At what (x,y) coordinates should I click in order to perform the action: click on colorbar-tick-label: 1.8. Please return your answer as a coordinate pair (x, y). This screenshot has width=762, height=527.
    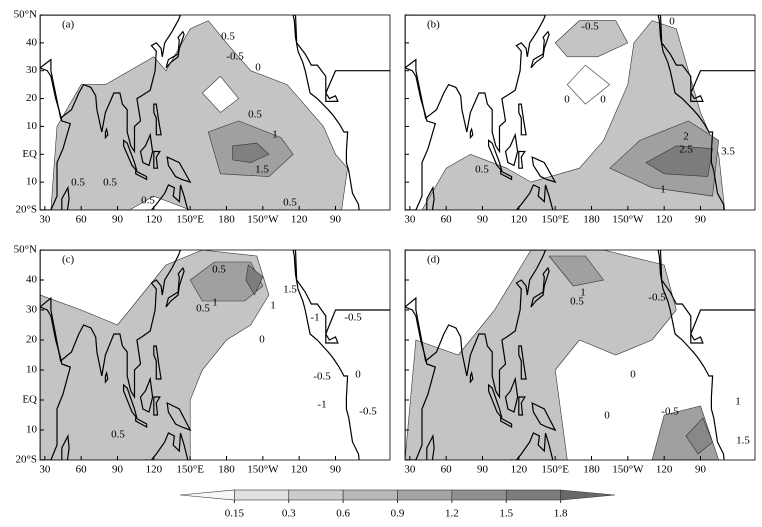
    Looking at the image, I should click on (561, 514).